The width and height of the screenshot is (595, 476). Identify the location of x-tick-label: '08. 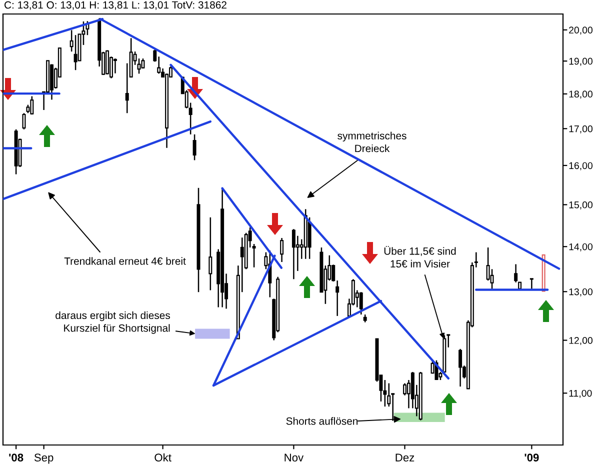
(16, 458).